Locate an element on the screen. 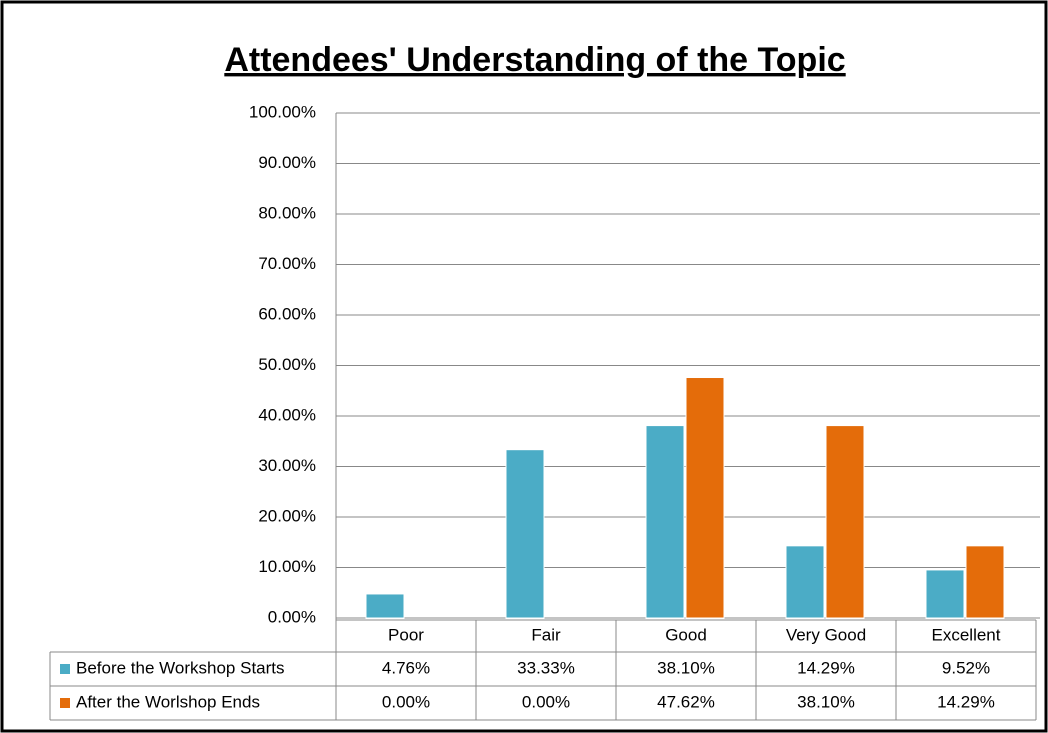  x-tick-label: Excellent is located at coordinates (966, 634).